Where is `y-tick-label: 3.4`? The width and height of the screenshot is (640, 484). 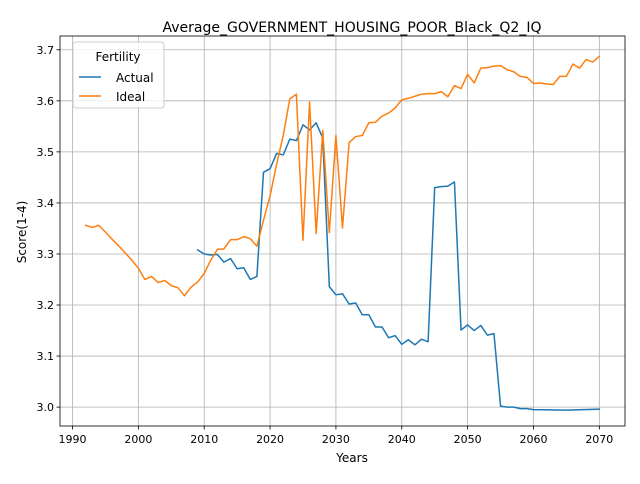 y-tick-label: 3.4 is located at coordinates (46, 203).